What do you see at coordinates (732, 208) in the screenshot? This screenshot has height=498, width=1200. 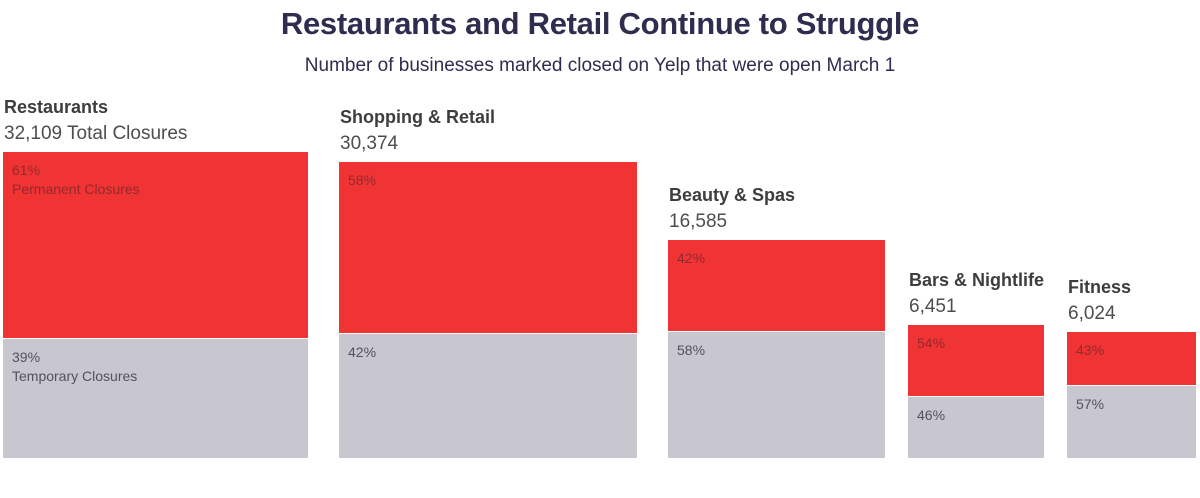 I see `category-header: Beauty & Spas 16,585` at bounding box center [732, 208].